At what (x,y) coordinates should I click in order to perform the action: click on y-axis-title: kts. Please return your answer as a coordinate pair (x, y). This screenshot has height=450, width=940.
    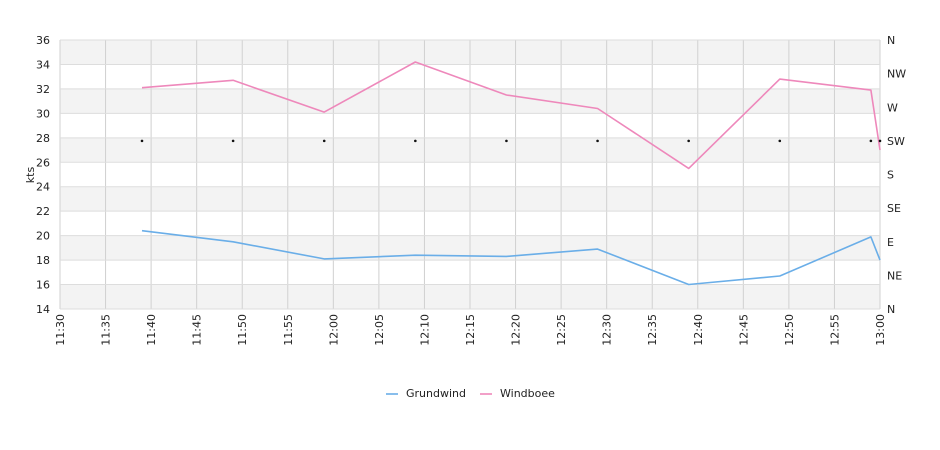
    Looking at the image, I should click on (30, 175).